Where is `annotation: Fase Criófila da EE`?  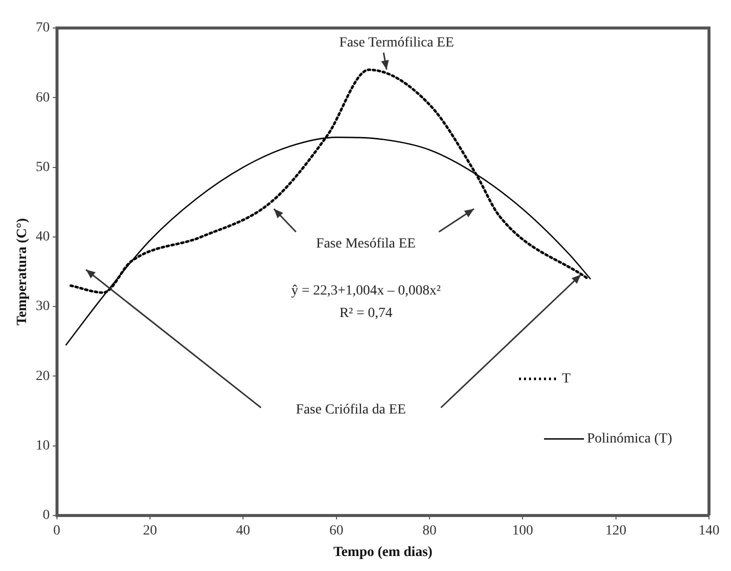 annotation: Fase Criófila da EE is located at coordinates (351, 410).